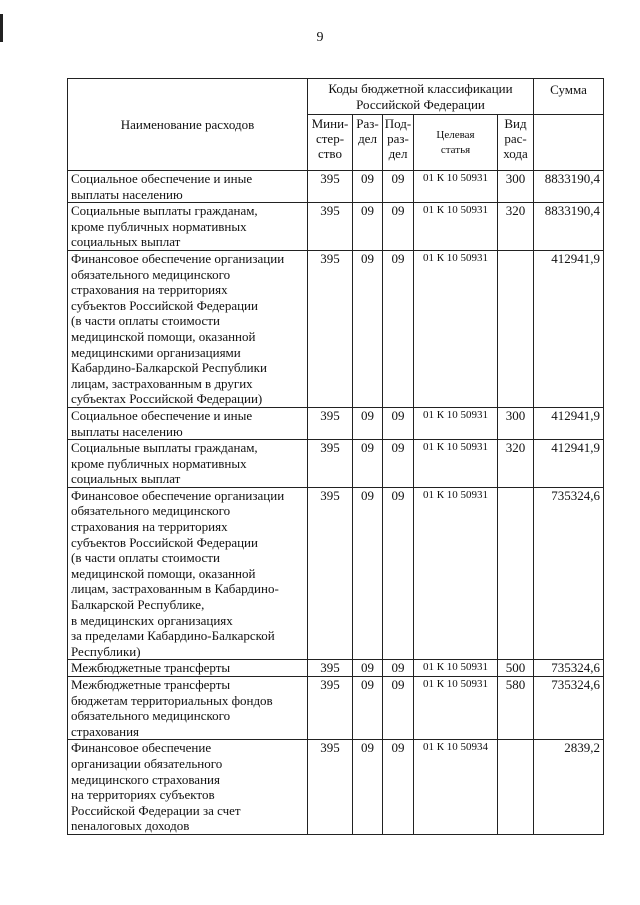 The image size is (640, 905). I want to click on header-sum-blank, so click(568, 142).